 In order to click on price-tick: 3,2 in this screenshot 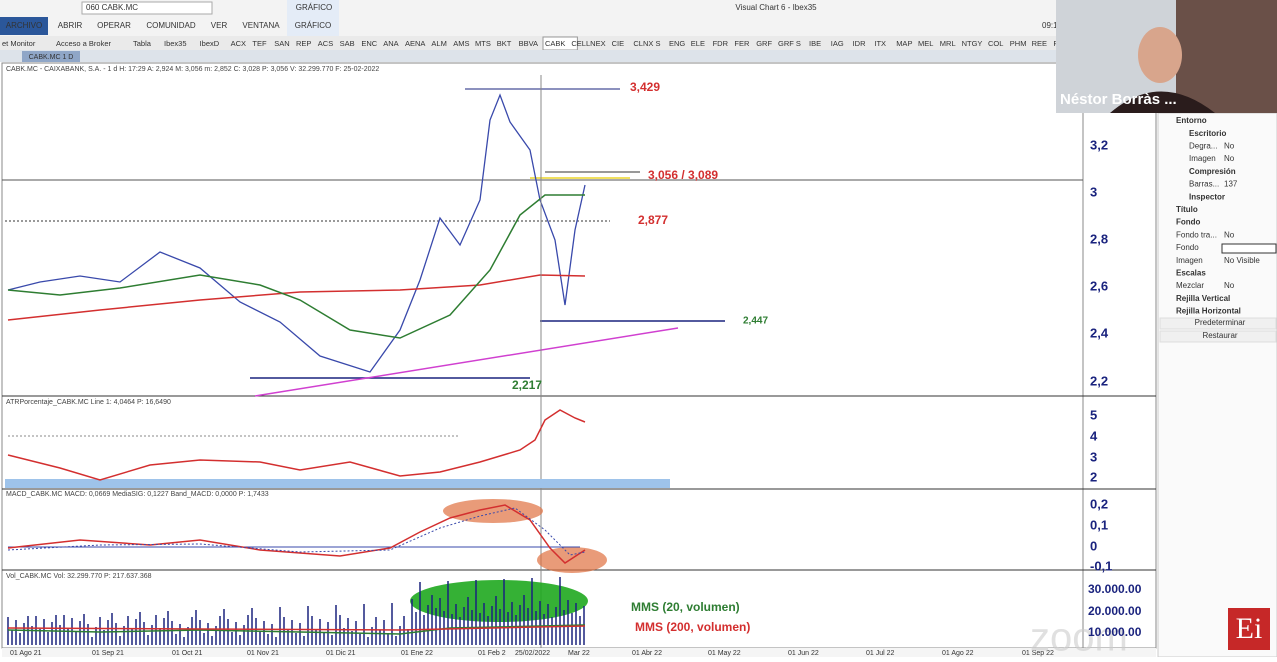, I will do `click(1099, 144)`.